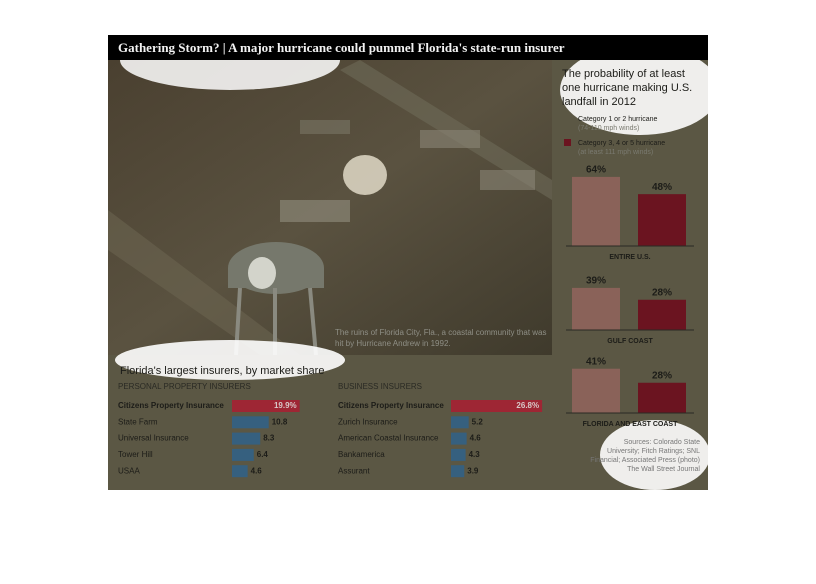 The width and height of the screenshot is (816, 584). What do you see at coordinates (285, 405) in the screenshot?
I see `value-label: 19.9%` at bounding box center [285, 405].